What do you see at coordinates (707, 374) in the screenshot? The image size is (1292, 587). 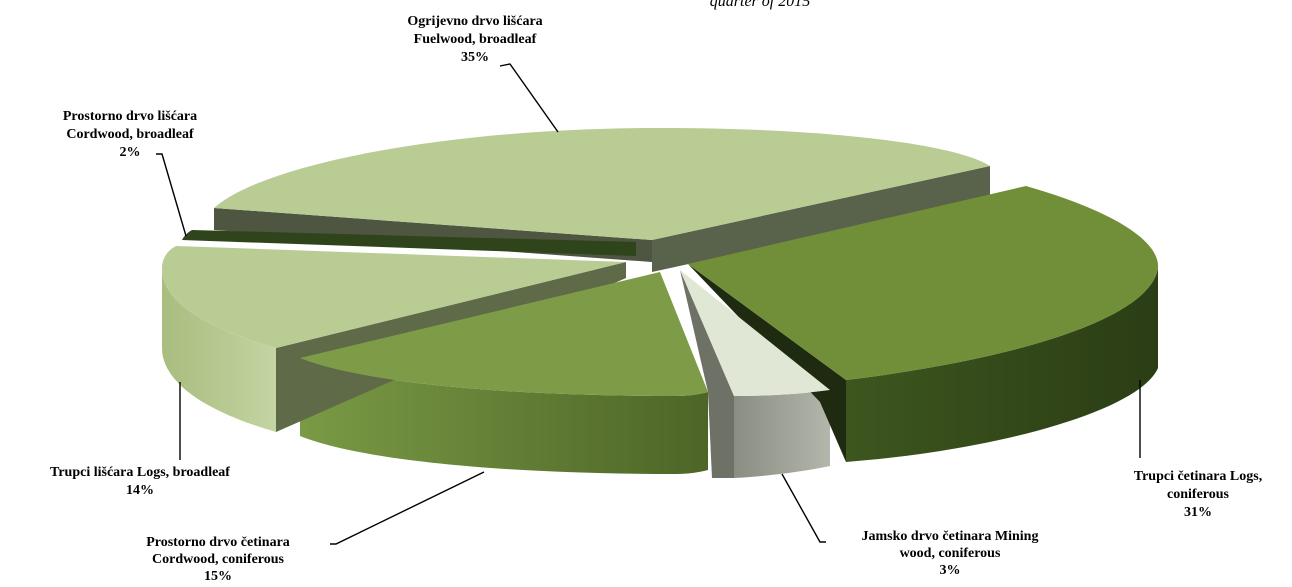 I see `slice-cut-jamsko` at bounding box center [707, 374].